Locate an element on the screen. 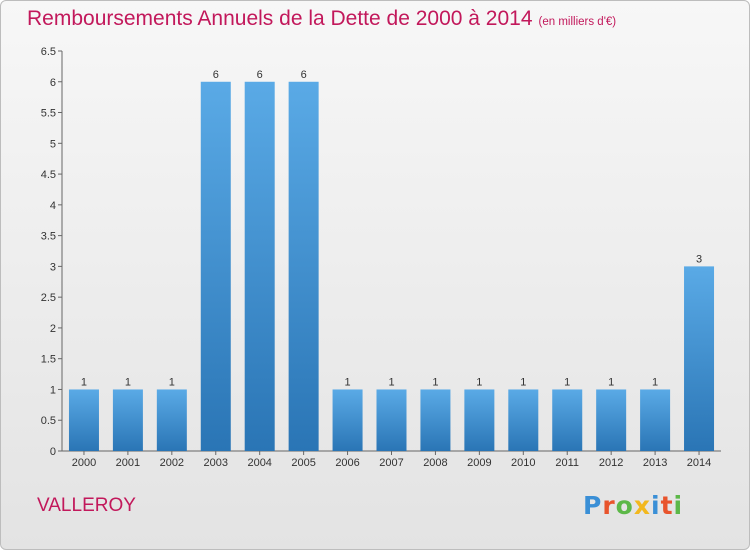 Image resolution: width=750 pixels, height=550 pixels. y-tick-label: 1 is located at coordinates (53, 390).